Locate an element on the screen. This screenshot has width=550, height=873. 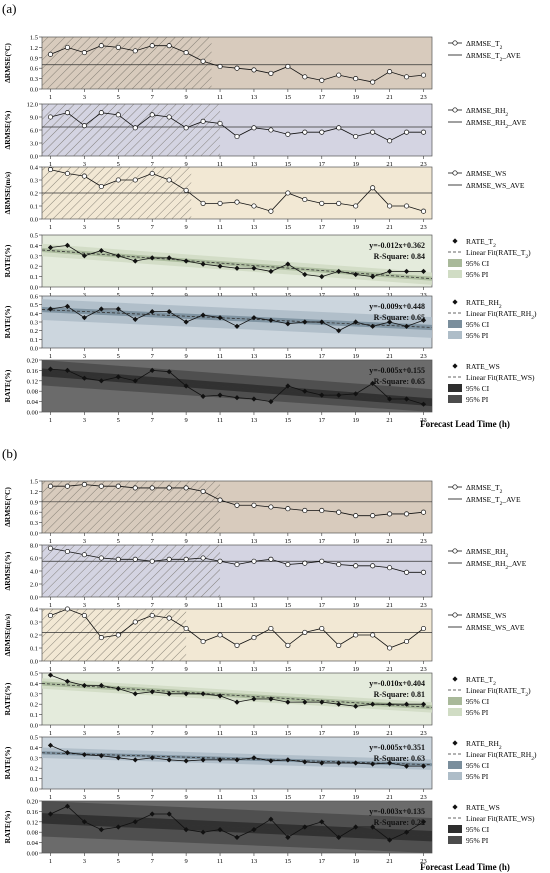
hatched-region is located at coordinates (127, 63).